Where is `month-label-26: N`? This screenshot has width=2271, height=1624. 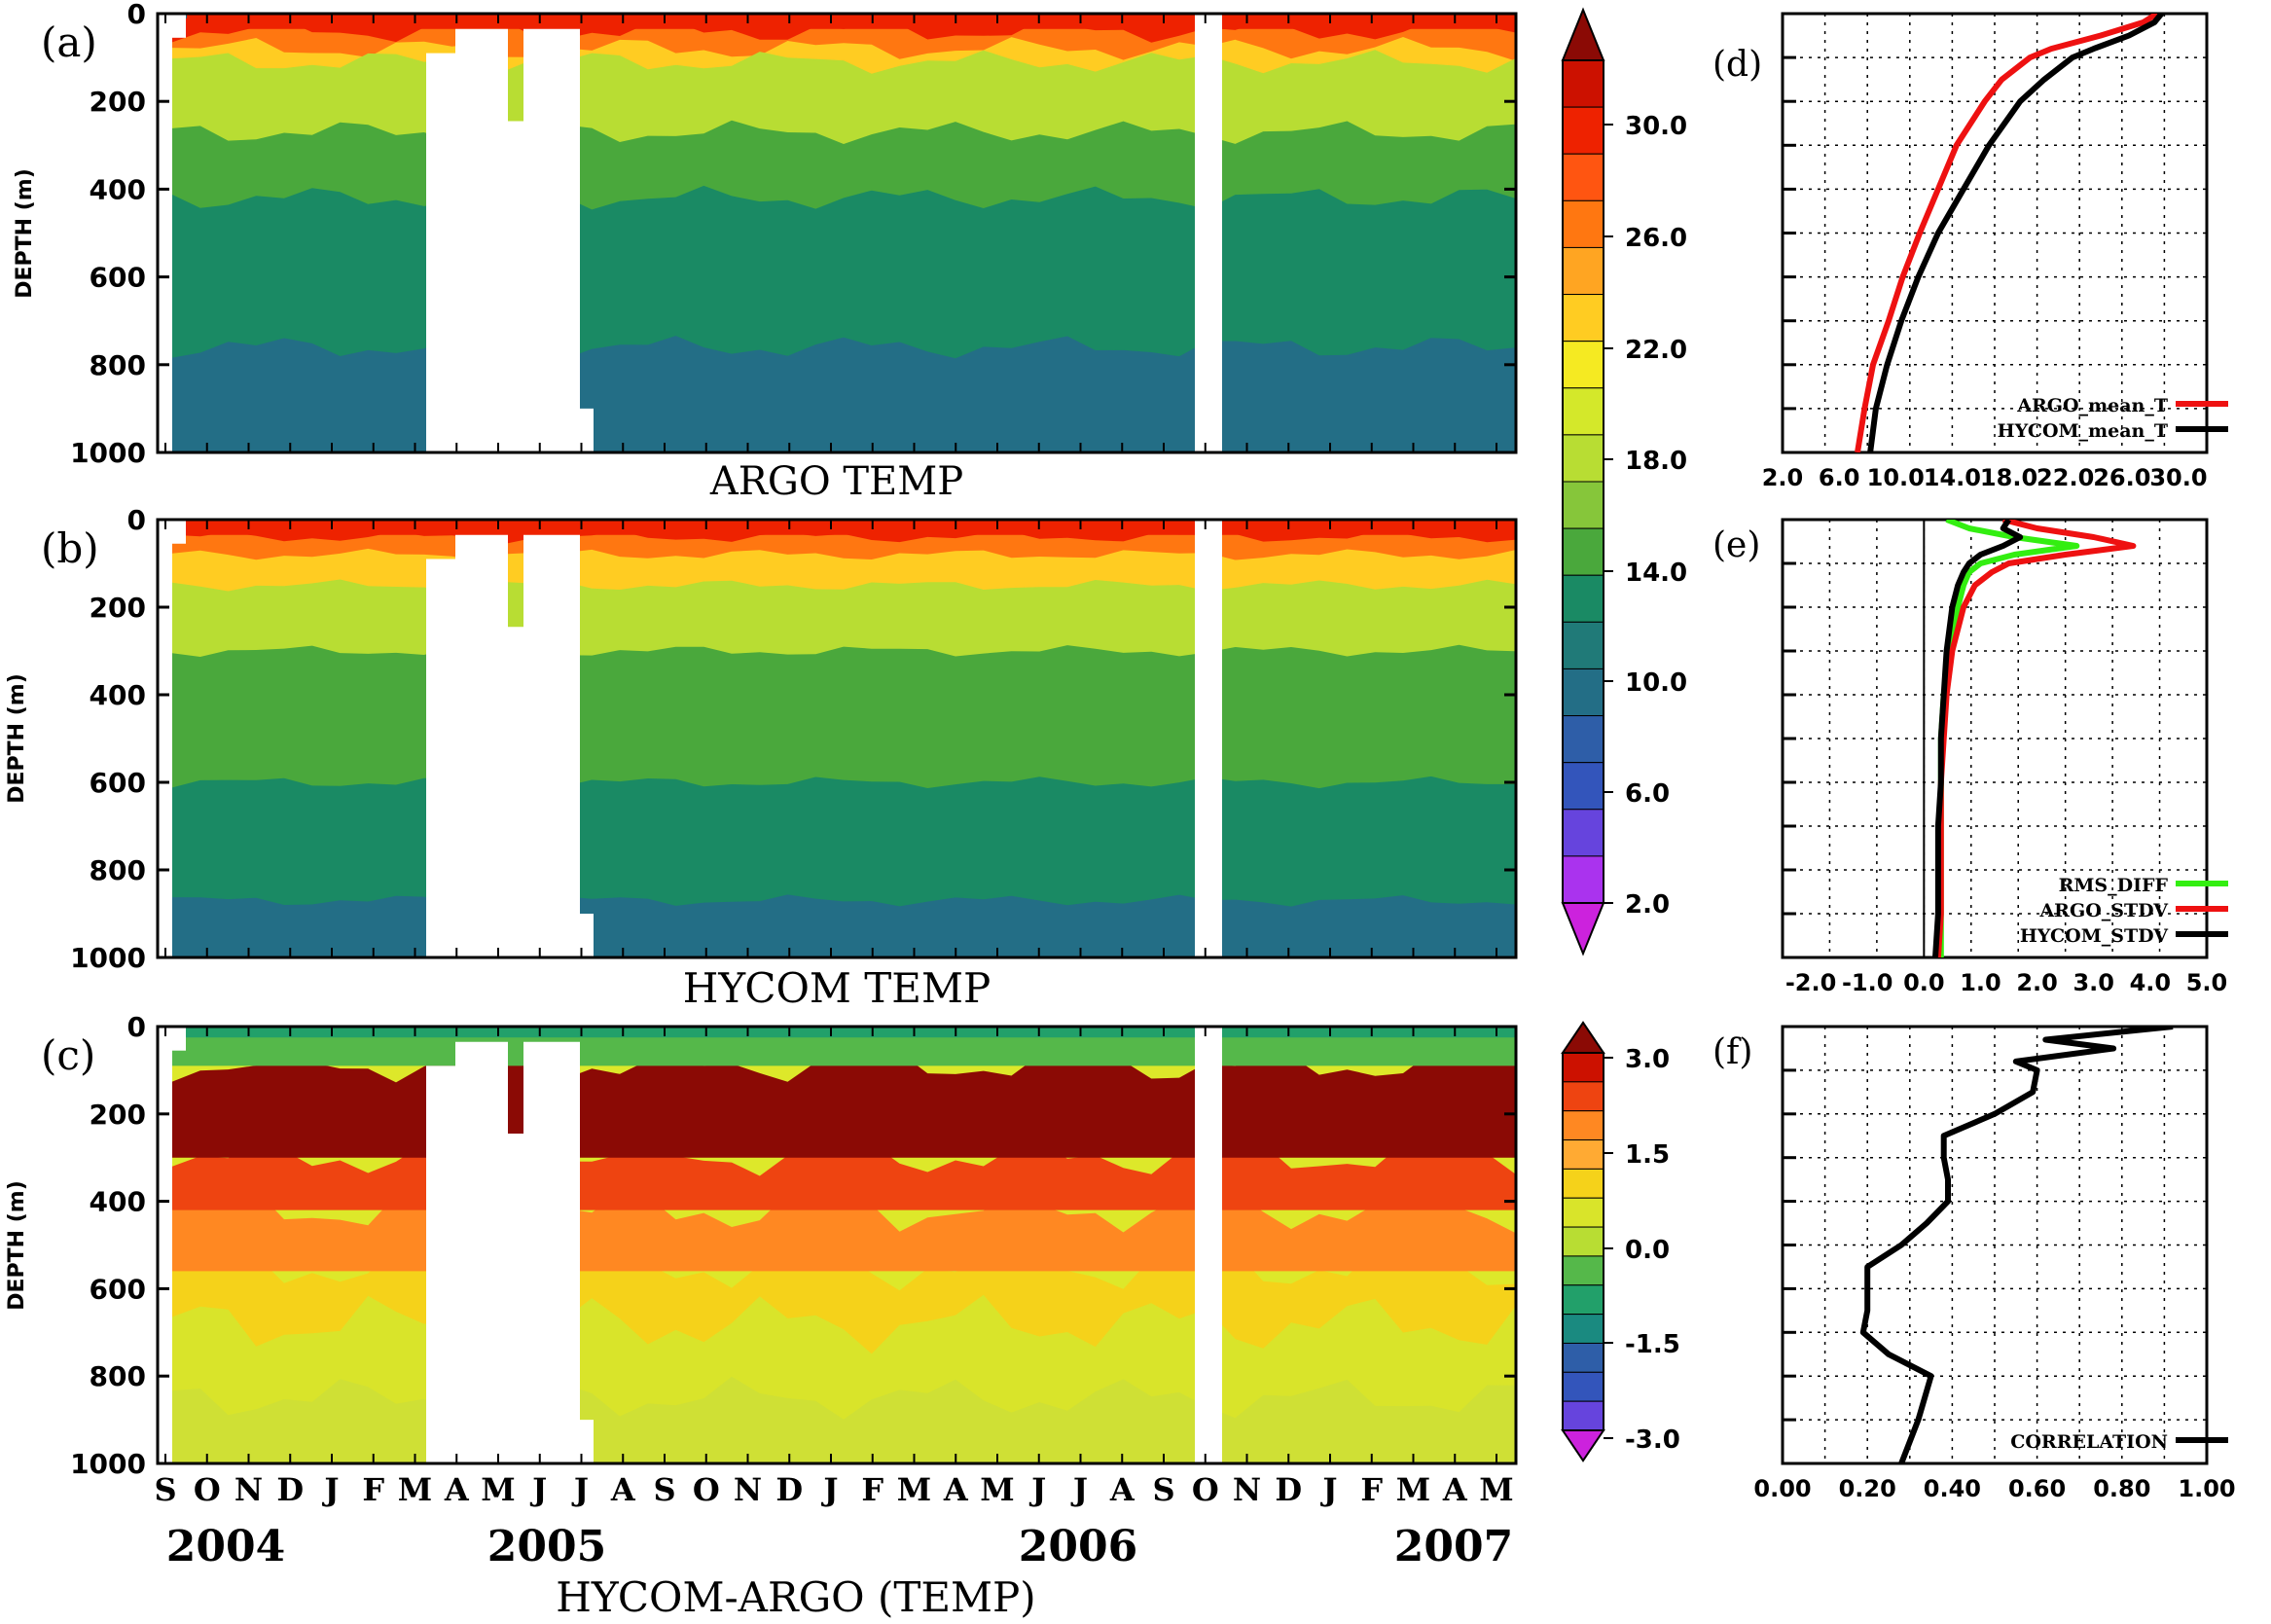 month-label-26: N is located at coordinates (1247, 1489).